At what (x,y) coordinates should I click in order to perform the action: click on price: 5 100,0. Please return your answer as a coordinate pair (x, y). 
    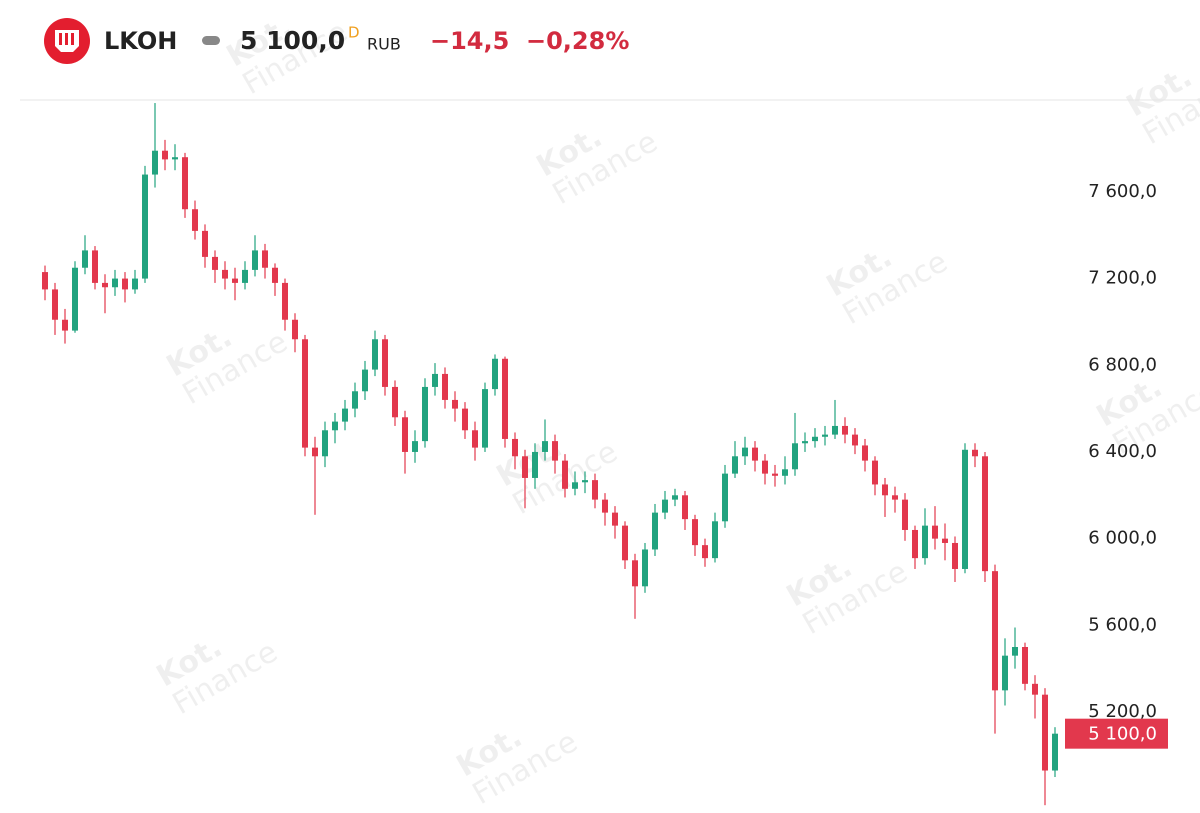
    Looking at the image, I should click on (292, 40).